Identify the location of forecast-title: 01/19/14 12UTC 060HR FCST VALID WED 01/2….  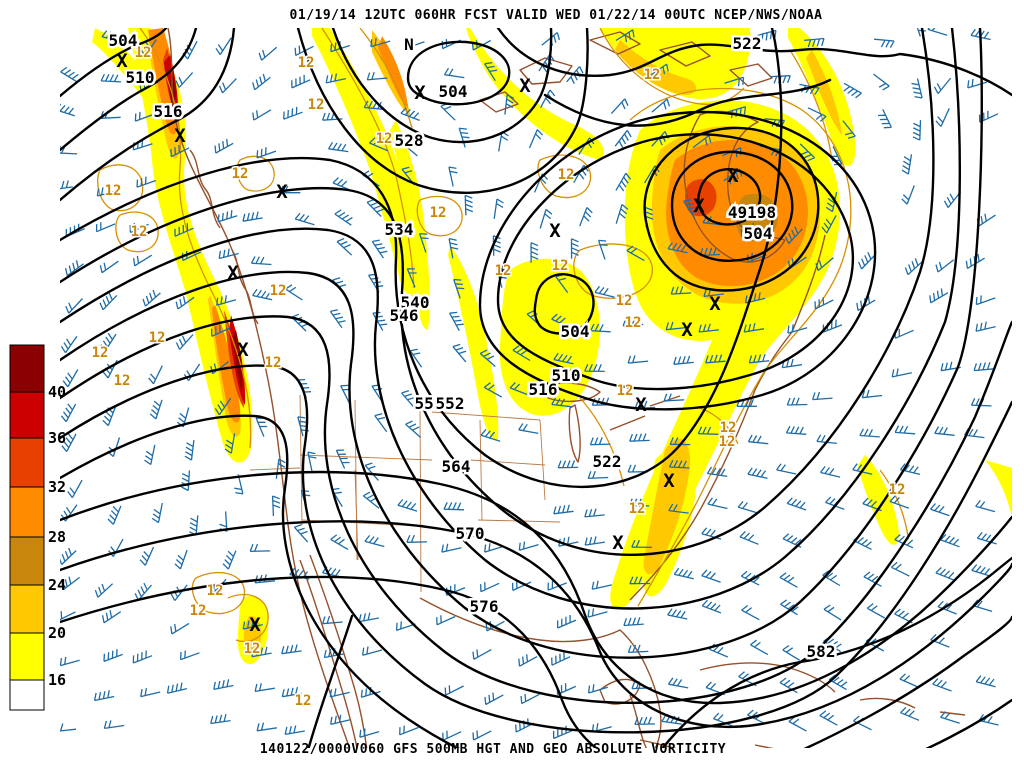
(556, 15).